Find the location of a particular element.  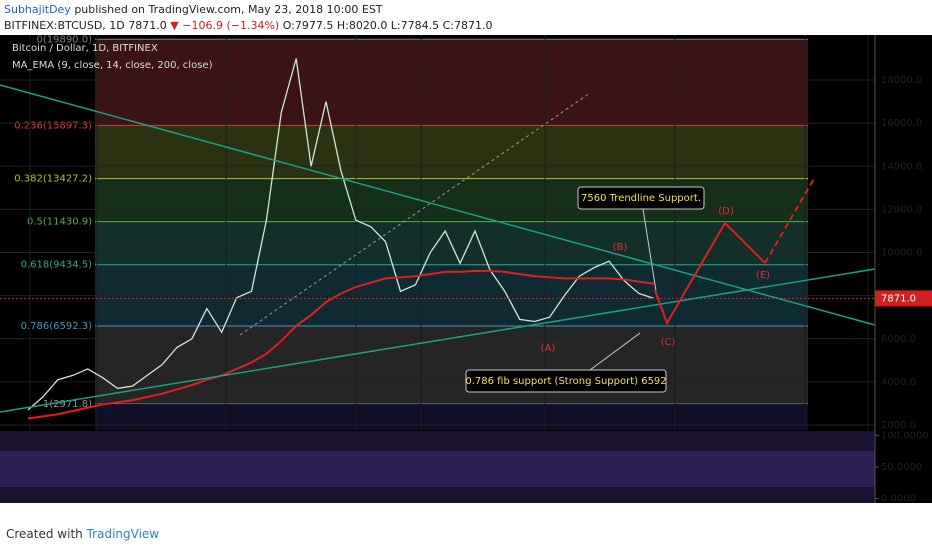

wave-label: (C) is located at coordinates (668, 342).